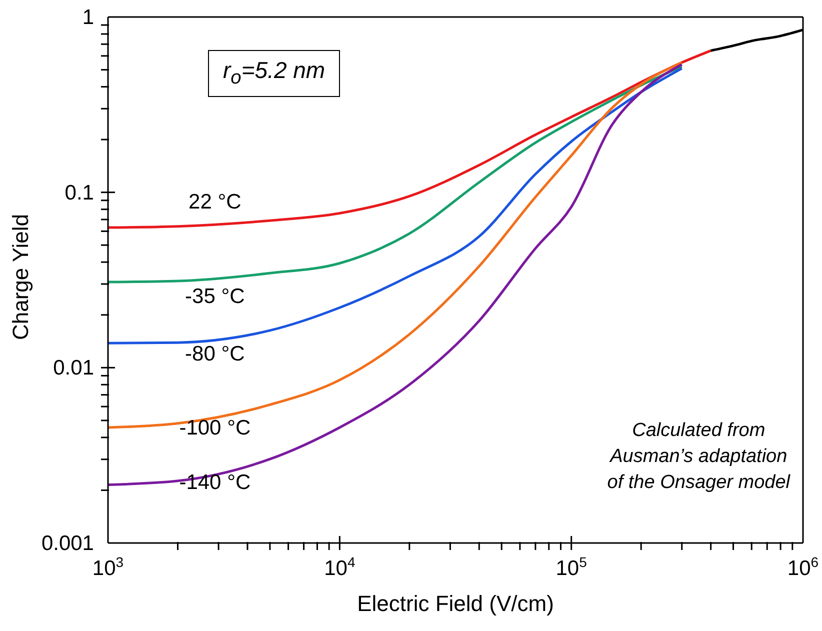 Image resolution: width=822 pixels, height=631 pixels. What do you see at coordinates (20, 277) in the screenshot?
I see `y-axis-title: Charge Yield` at bounding box center [20, 277].